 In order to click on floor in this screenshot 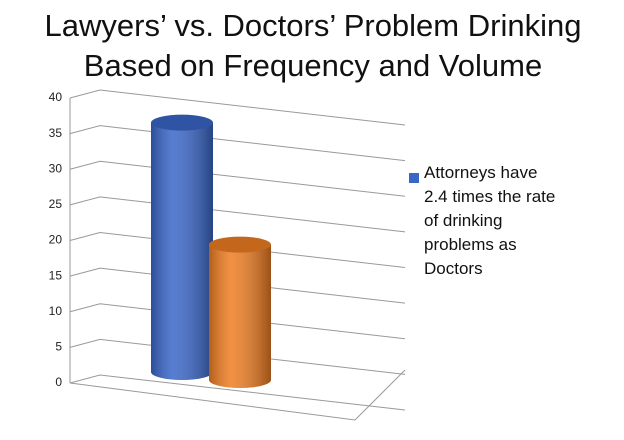, I will do `click(237, 395)`.